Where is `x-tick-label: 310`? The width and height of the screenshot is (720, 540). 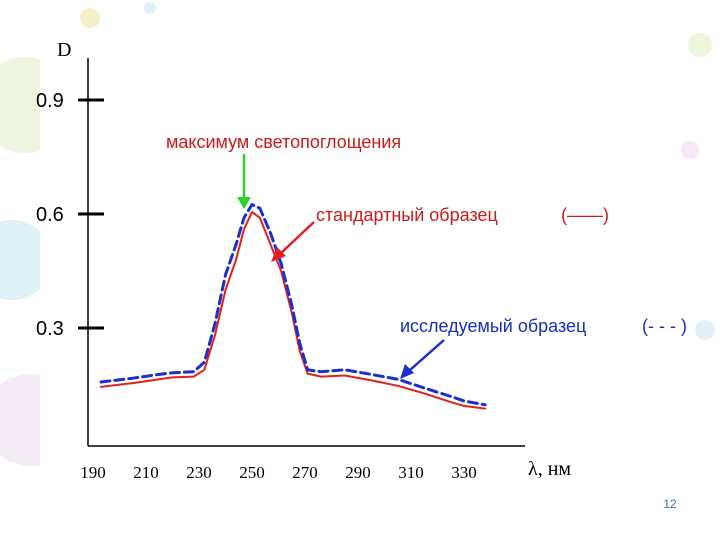 x-tick-label: 310 is located at coordinates (411, 472).